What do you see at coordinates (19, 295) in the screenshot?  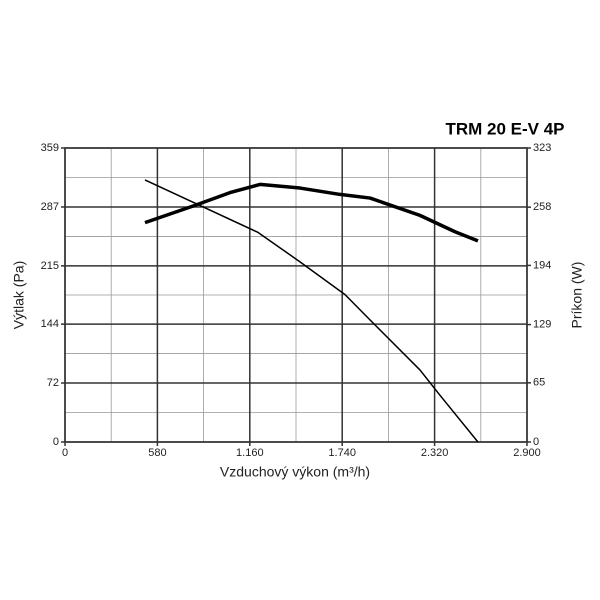 I see `y-axis-label: Výtlak (Pa)` at bounding box center [19, 295].